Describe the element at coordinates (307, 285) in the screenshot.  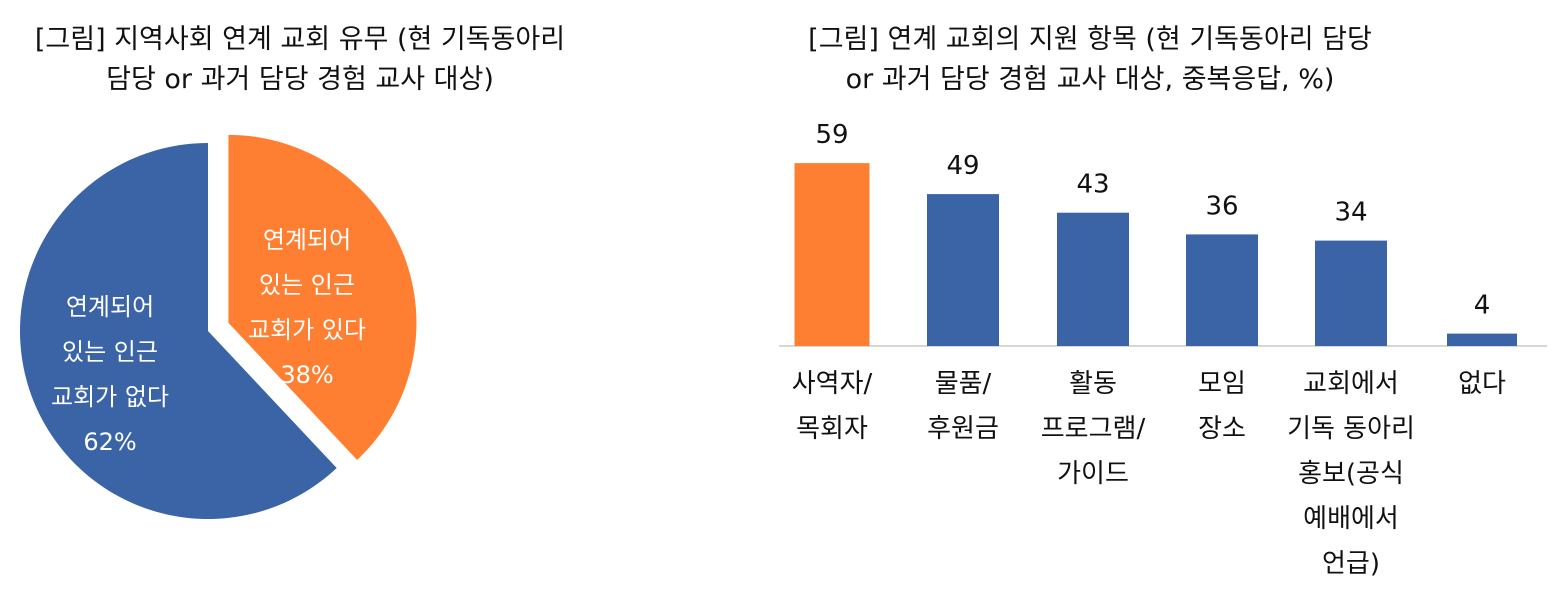
I see `pie-slice-0-label-line-1: 있는 인근` at that location.